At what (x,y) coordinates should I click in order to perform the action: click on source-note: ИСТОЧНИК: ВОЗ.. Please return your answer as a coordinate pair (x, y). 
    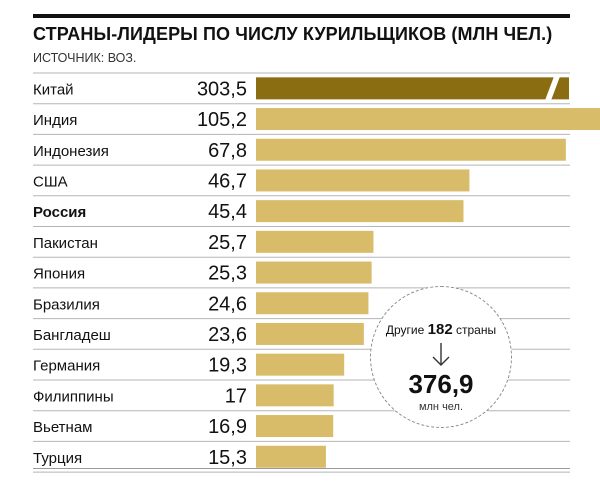
    Looking at the image, I should click on (85, 58).